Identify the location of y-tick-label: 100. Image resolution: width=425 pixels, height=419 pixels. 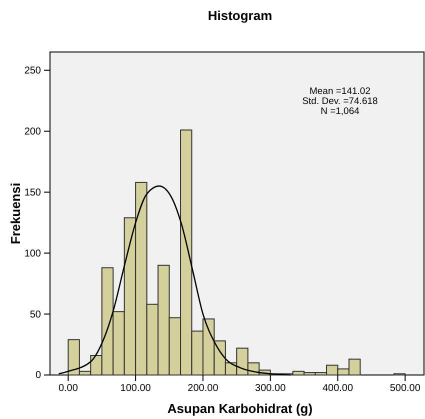
(33, 254).